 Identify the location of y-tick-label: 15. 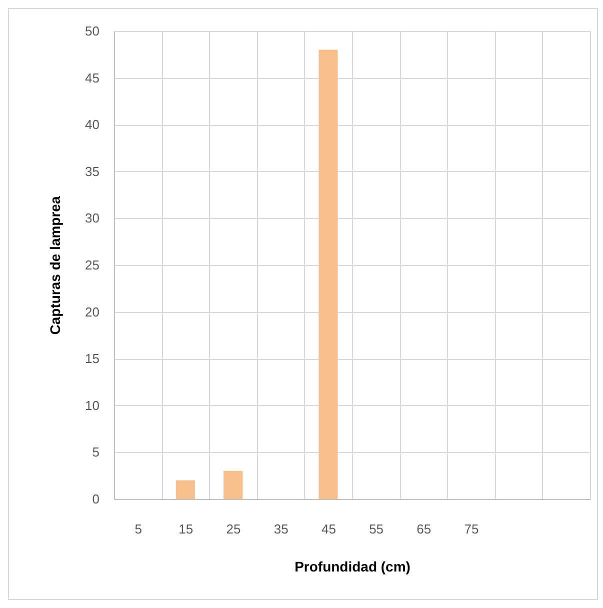
(92, 358).